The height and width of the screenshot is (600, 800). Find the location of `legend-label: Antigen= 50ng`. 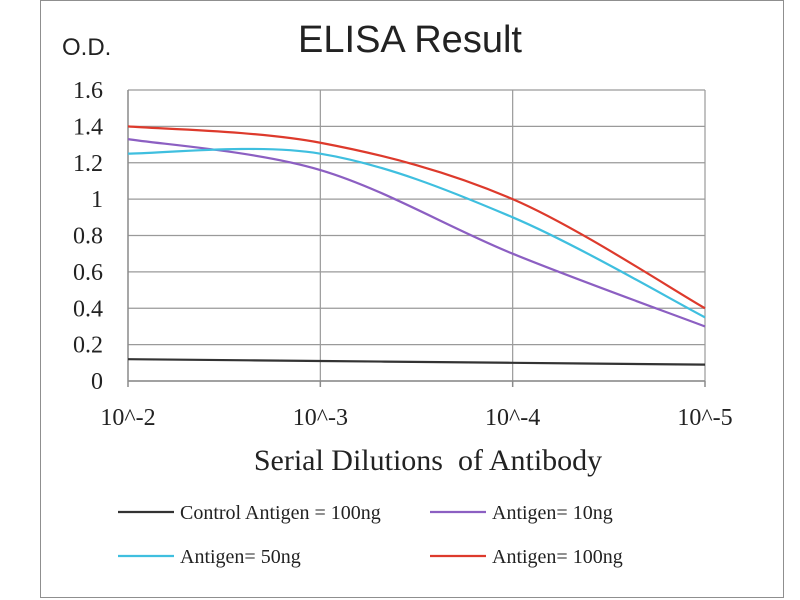

legend-label: Antigen= 50ng is located at coordinates (240, 557).